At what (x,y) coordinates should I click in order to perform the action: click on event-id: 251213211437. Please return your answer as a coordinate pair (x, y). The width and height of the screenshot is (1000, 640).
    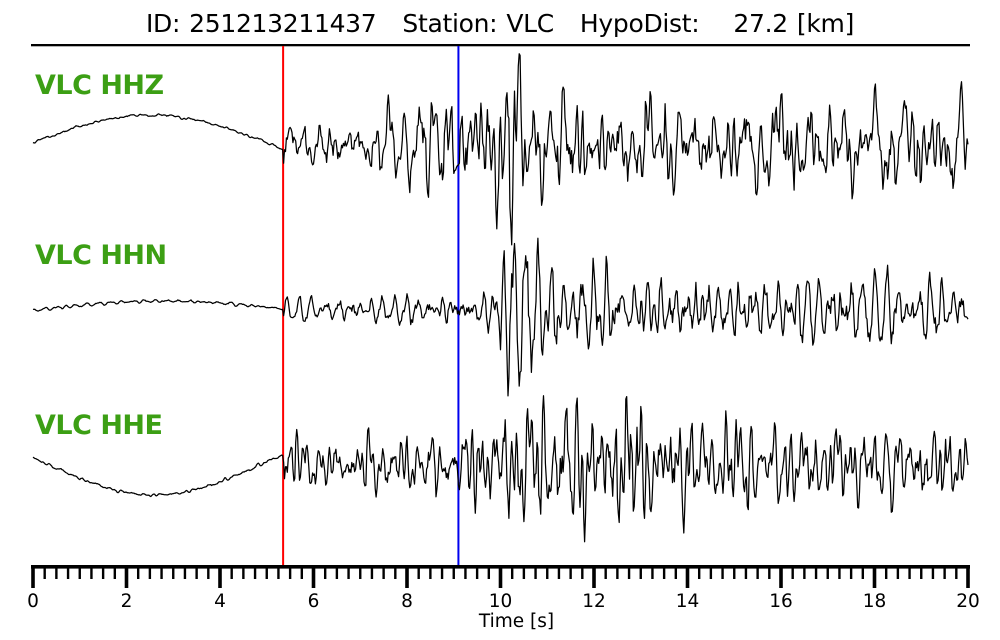
    Looking at the image, I should click on (283, 23).